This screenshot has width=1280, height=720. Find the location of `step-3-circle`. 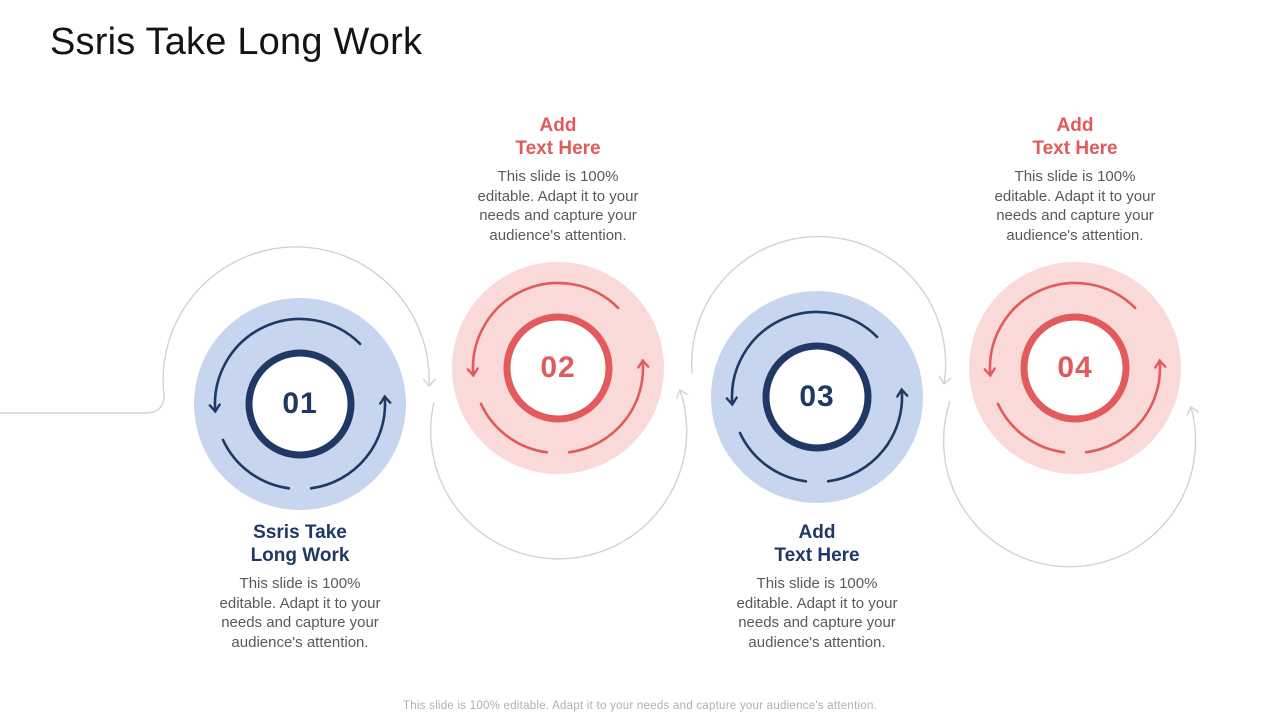

step-3-circle is located at coordinates (817, 397).